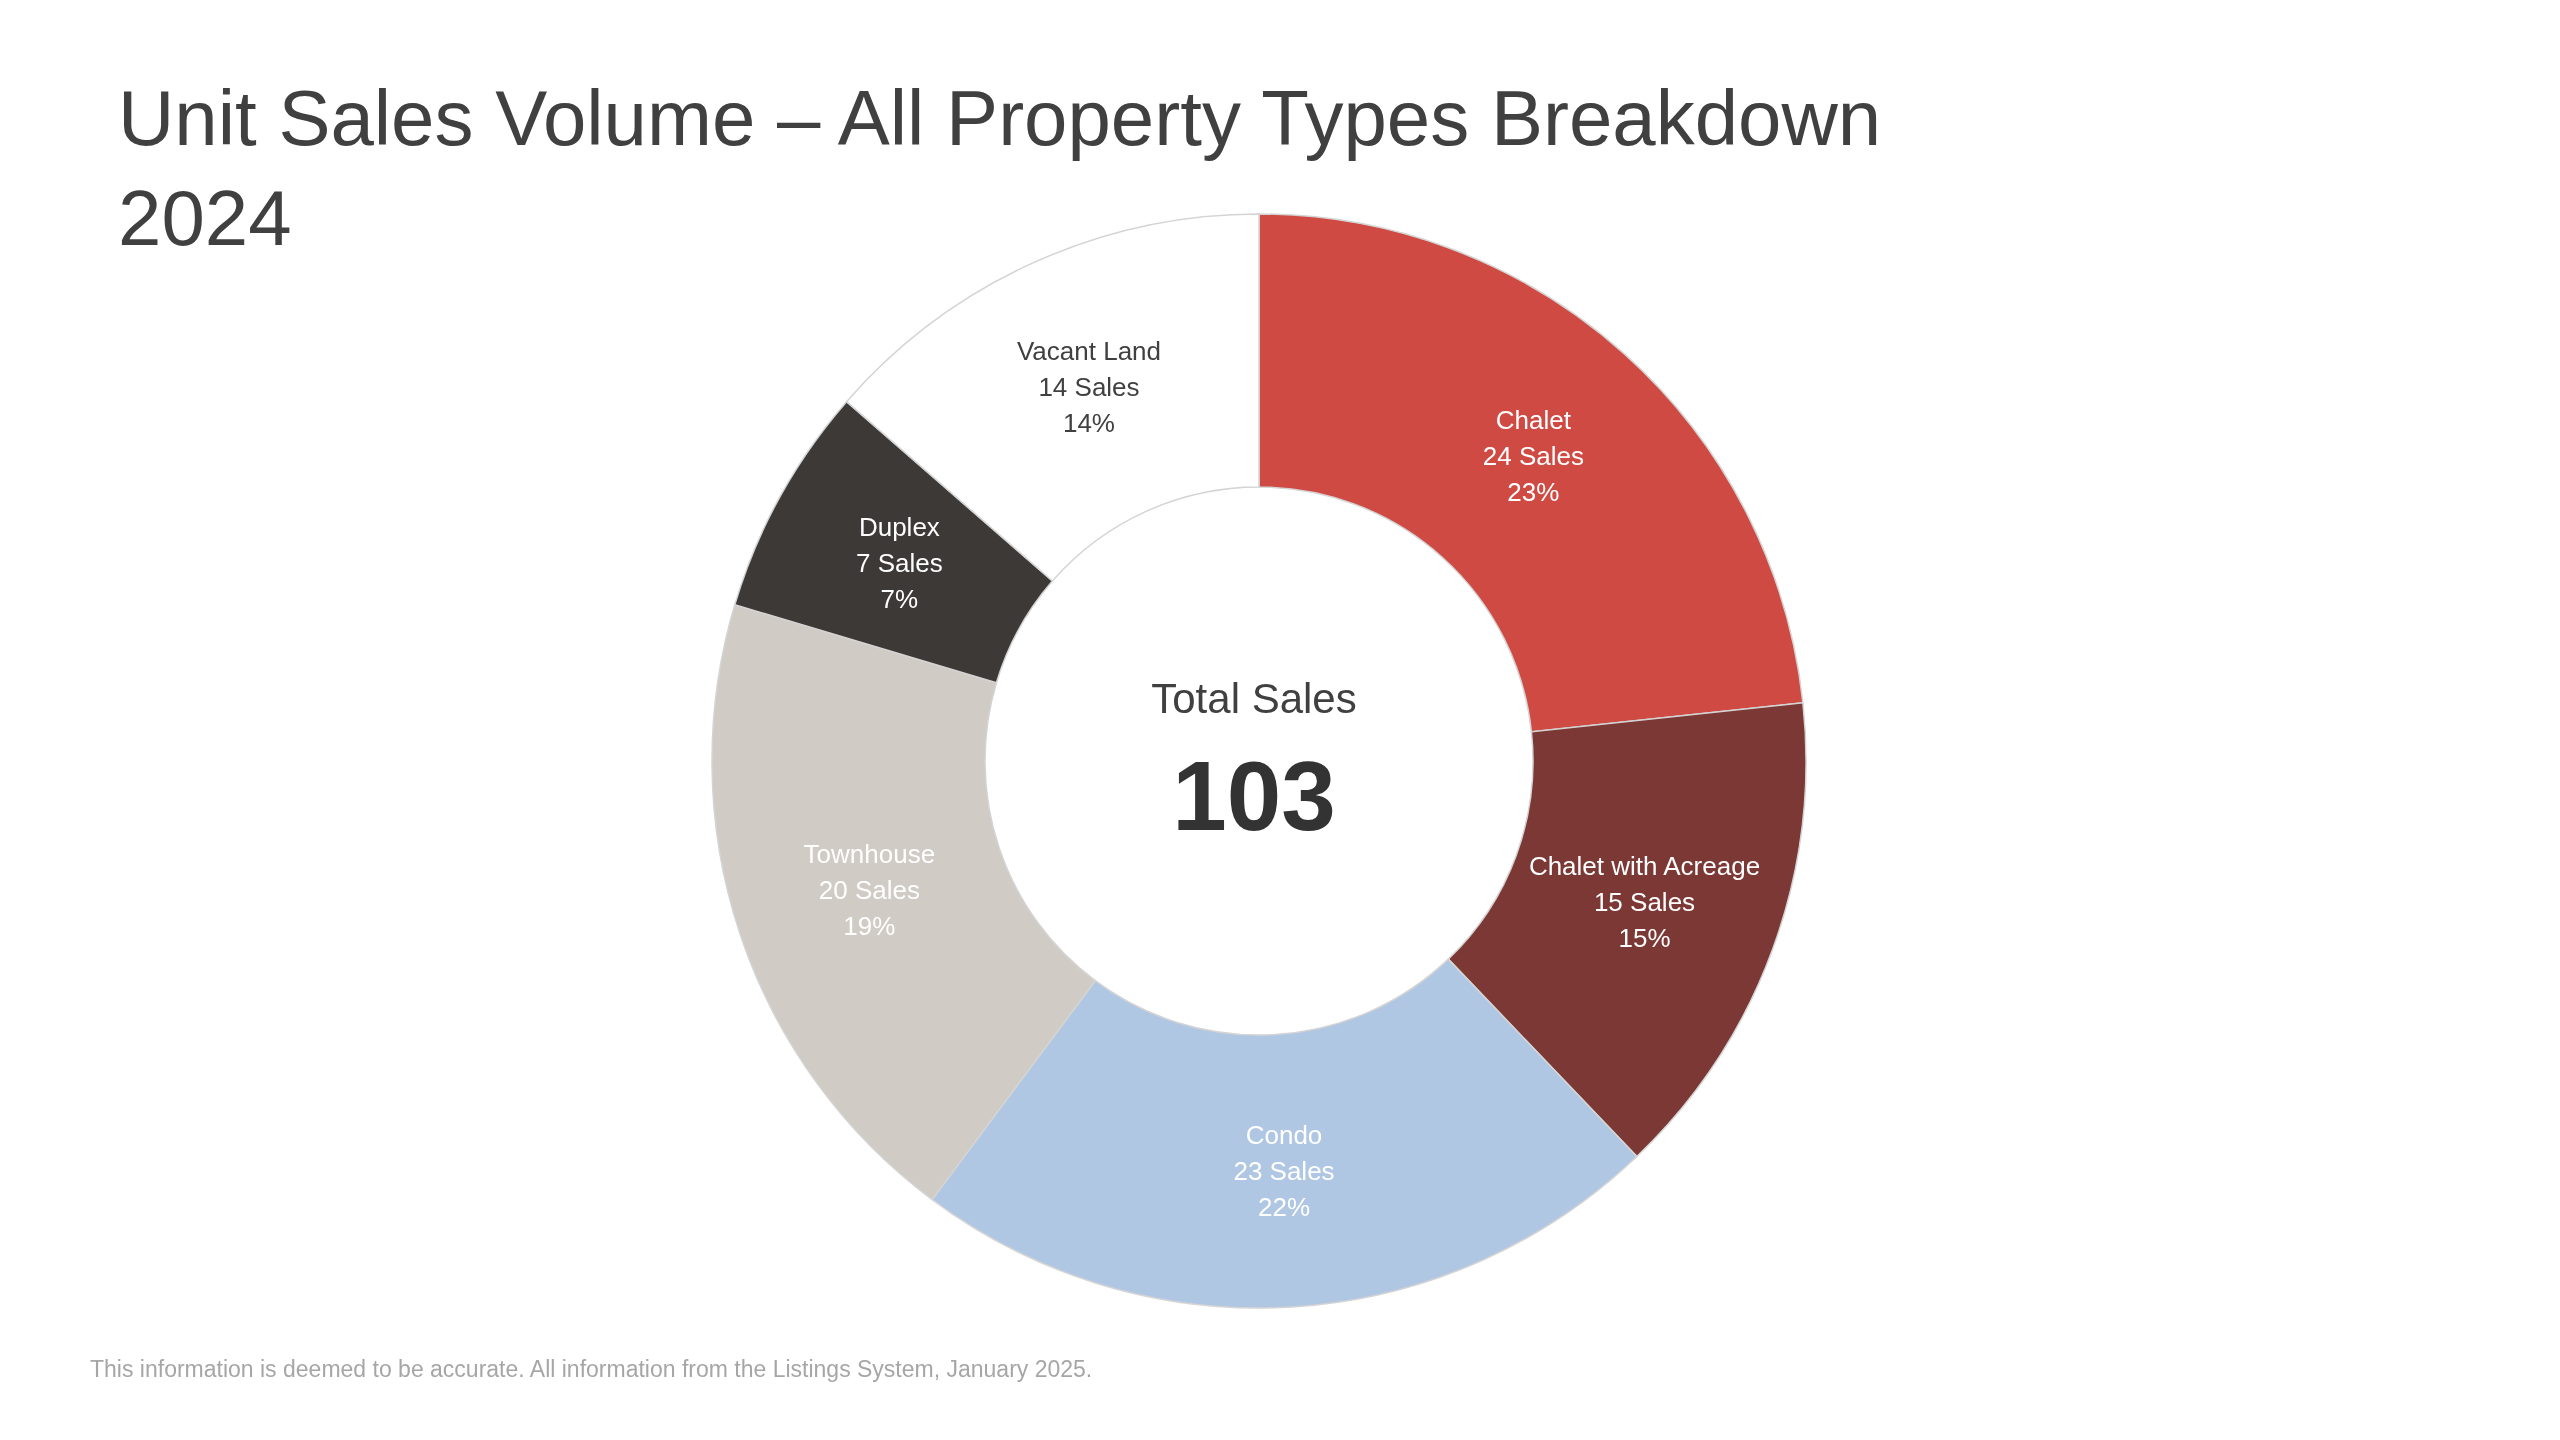  What do you see at coordinates (1644, 920) in the screenshot?
I see `data-label: 15 Sales 15%` at bounding box center [1644, 920].